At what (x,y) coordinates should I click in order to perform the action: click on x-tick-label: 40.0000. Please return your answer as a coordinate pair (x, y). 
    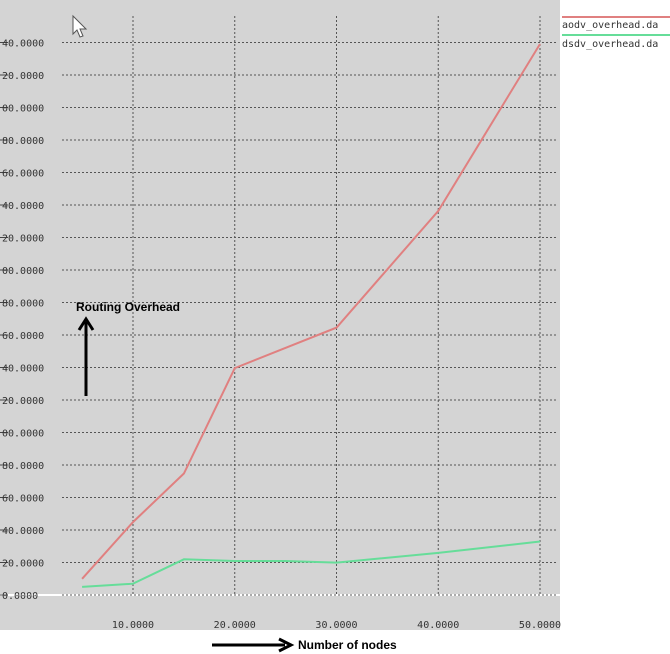
    Looking at the image, I should click on (438, 625).